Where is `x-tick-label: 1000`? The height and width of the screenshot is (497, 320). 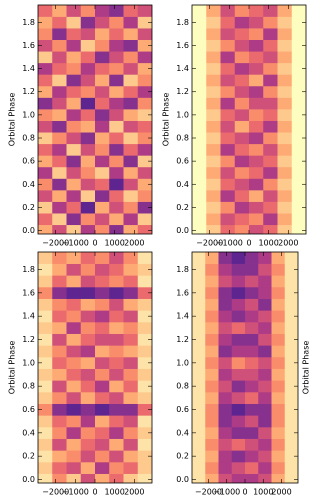
x-tick-label: 1000 is located at coordinates (114, 492).